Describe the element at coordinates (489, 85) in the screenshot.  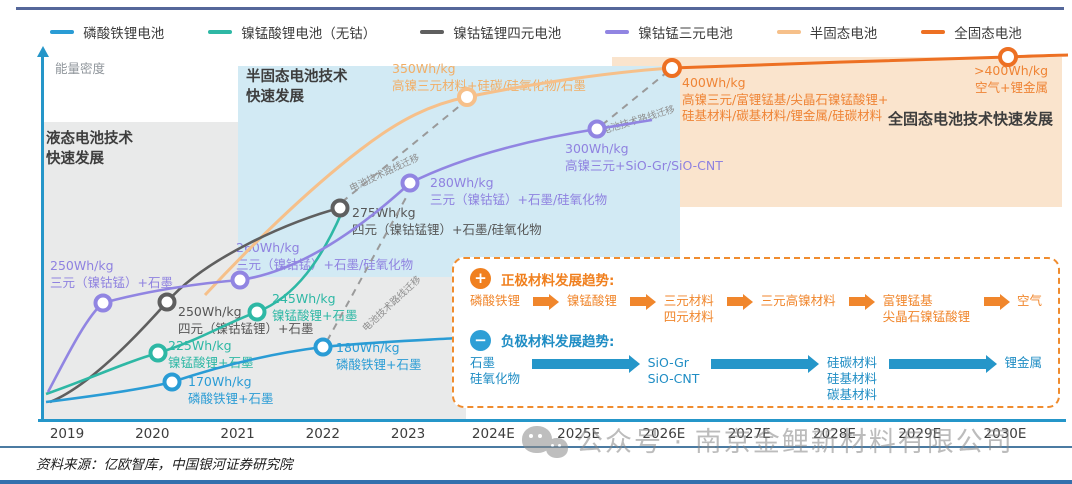
I see `materials: 高镍三元材料+硅碳/硅氧化物/石墨` at that location.